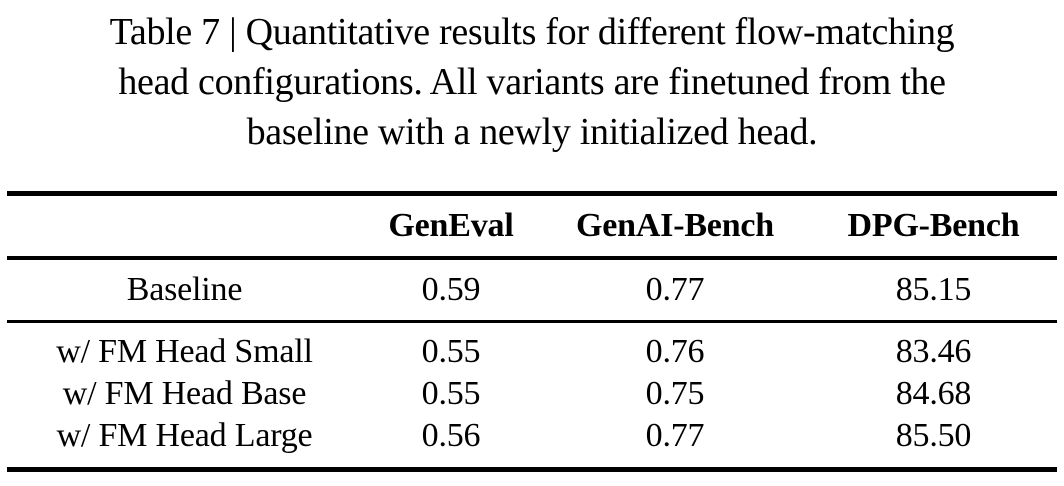 The image size is (1064, 486). I want to click on row-label: w/ FM Head Small, so click(184, 351).